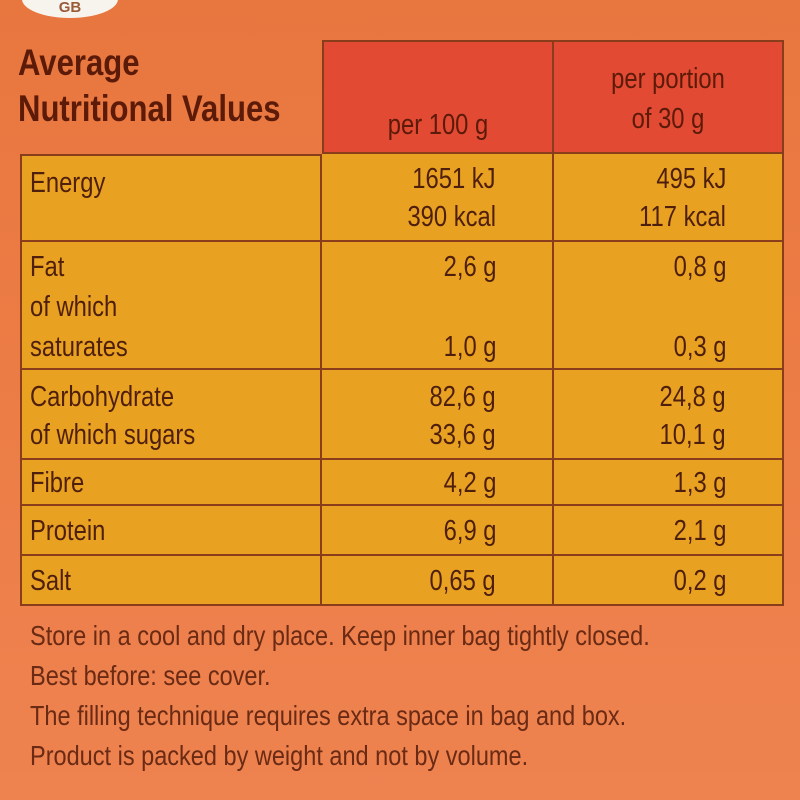  What do you see at coordinates (699, 483) in the screenshot?
I see `fibre-portion-value: 1,3 g` at bounding box center [699, 483].